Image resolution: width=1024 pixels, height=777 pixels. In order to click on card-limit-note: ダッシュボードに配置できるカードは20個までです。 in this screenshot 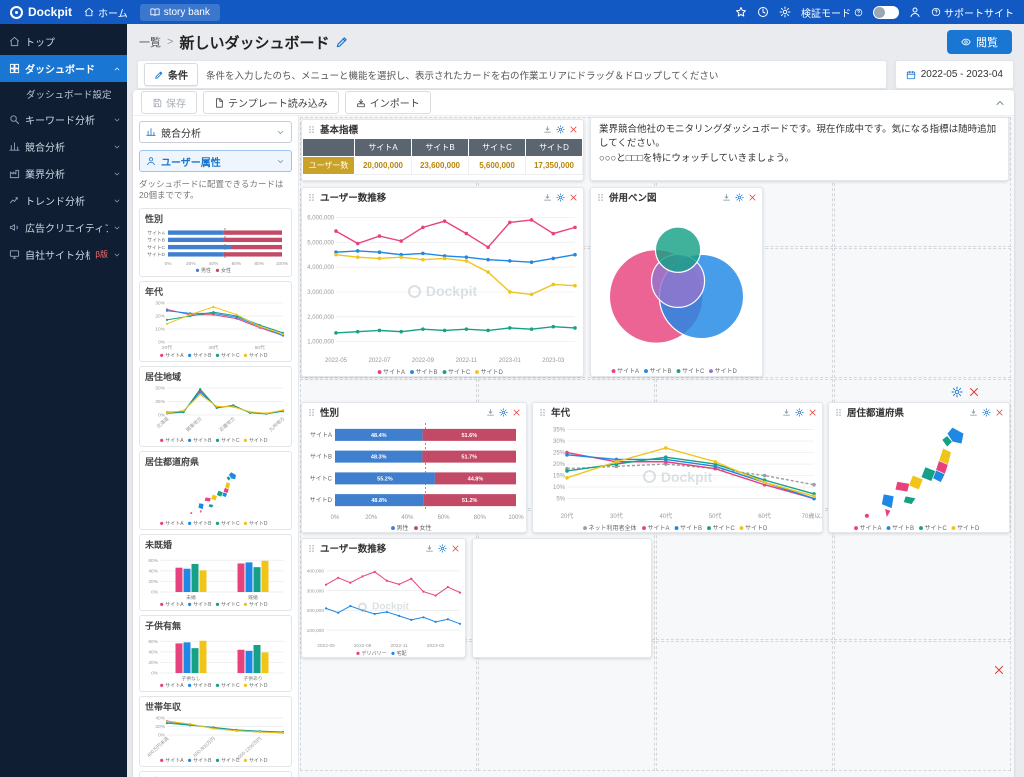, I will do `click(211, 190)`.